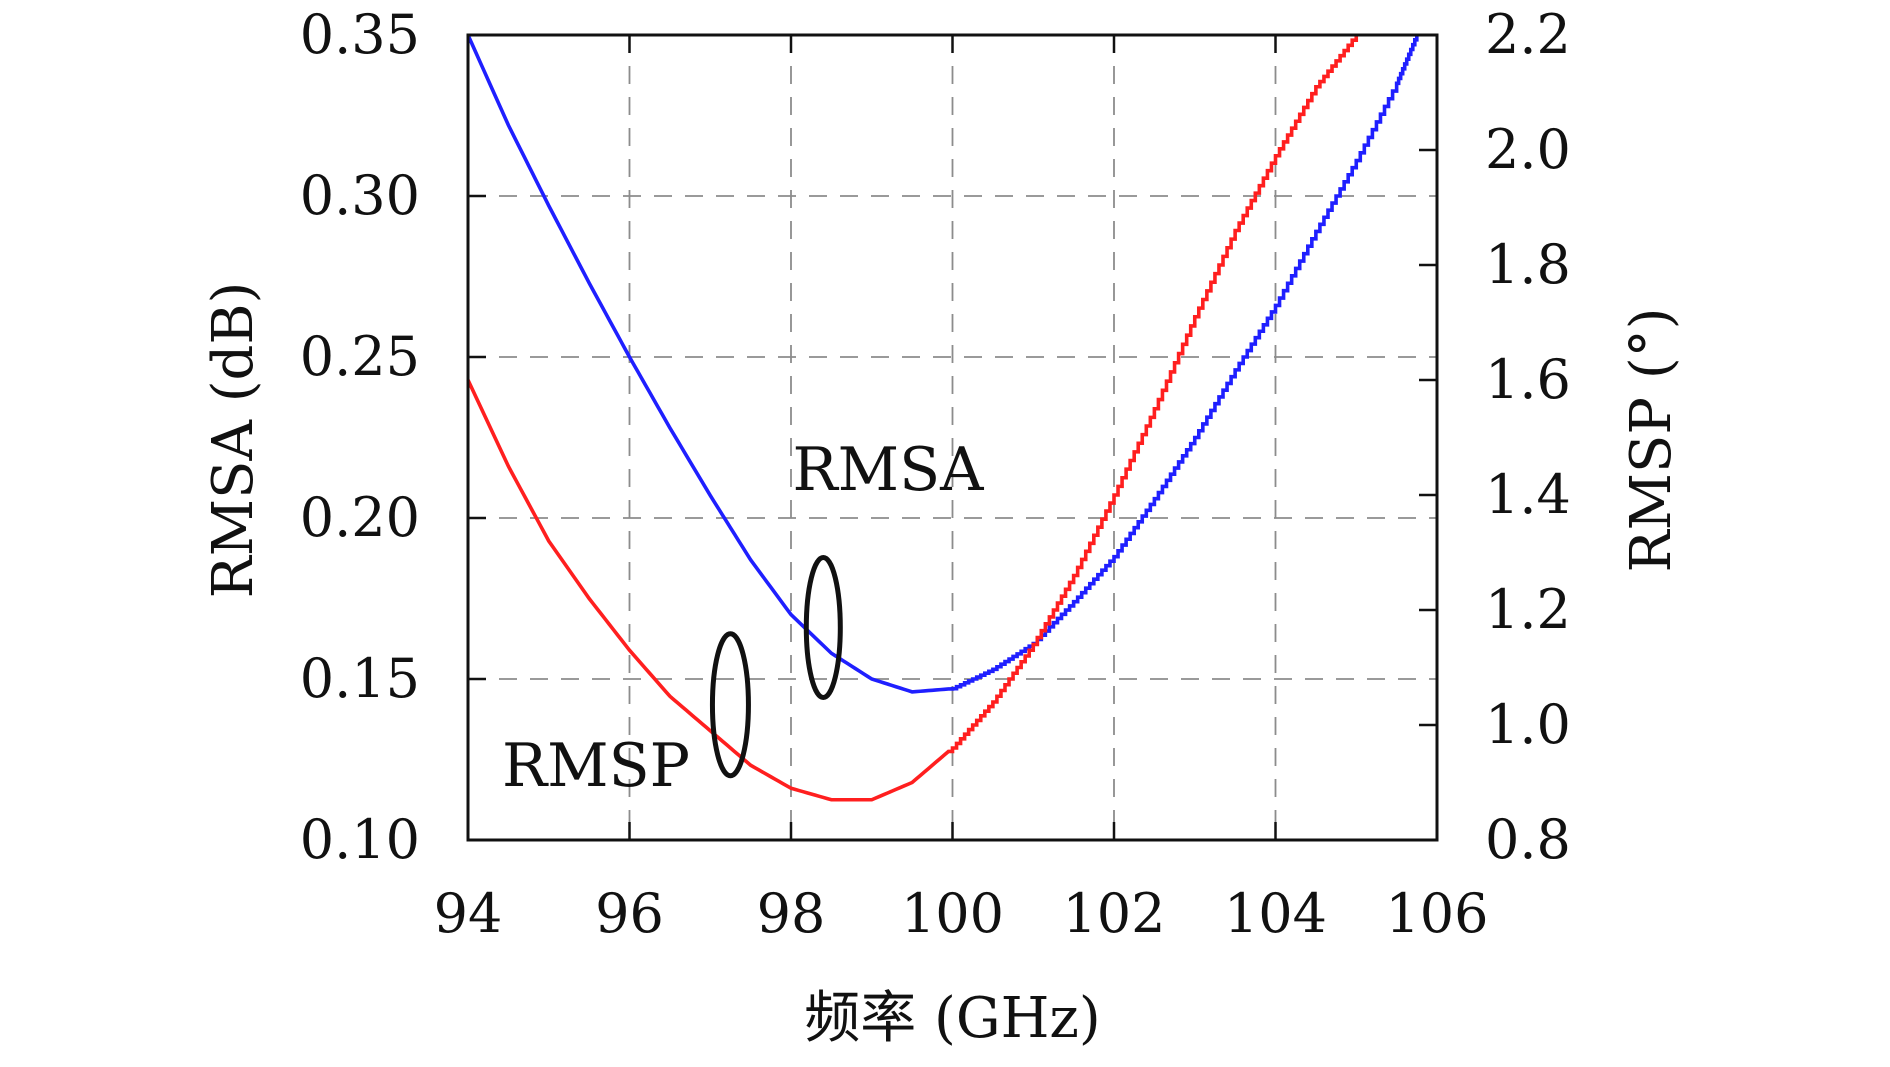 This screenshot has width=1890, height=1067. Describe the element at coordinates (629, 913) in the screenshot. I see `x-tick-label: 96` at that location.